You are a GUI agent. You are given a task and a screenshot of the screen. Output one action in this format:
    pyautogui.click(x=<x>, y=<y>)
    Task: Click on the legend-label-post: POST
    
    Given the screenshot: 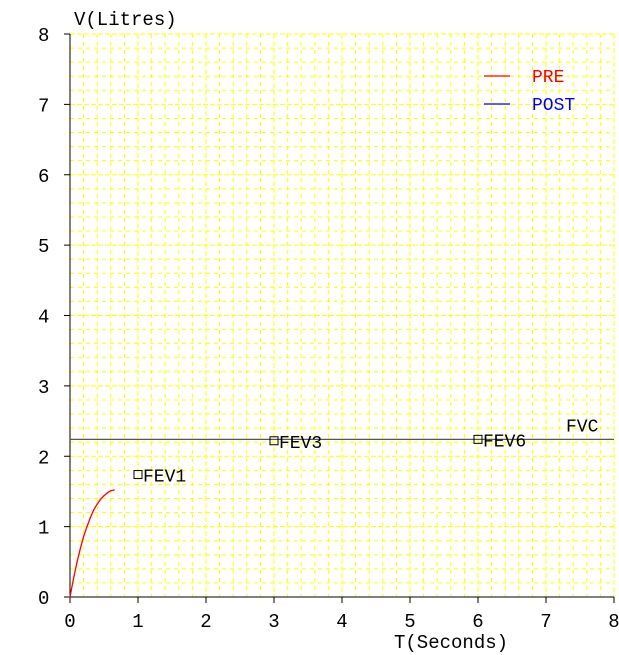 What is the action you would take?
    pyautogui.click(x=553, y=106)
    